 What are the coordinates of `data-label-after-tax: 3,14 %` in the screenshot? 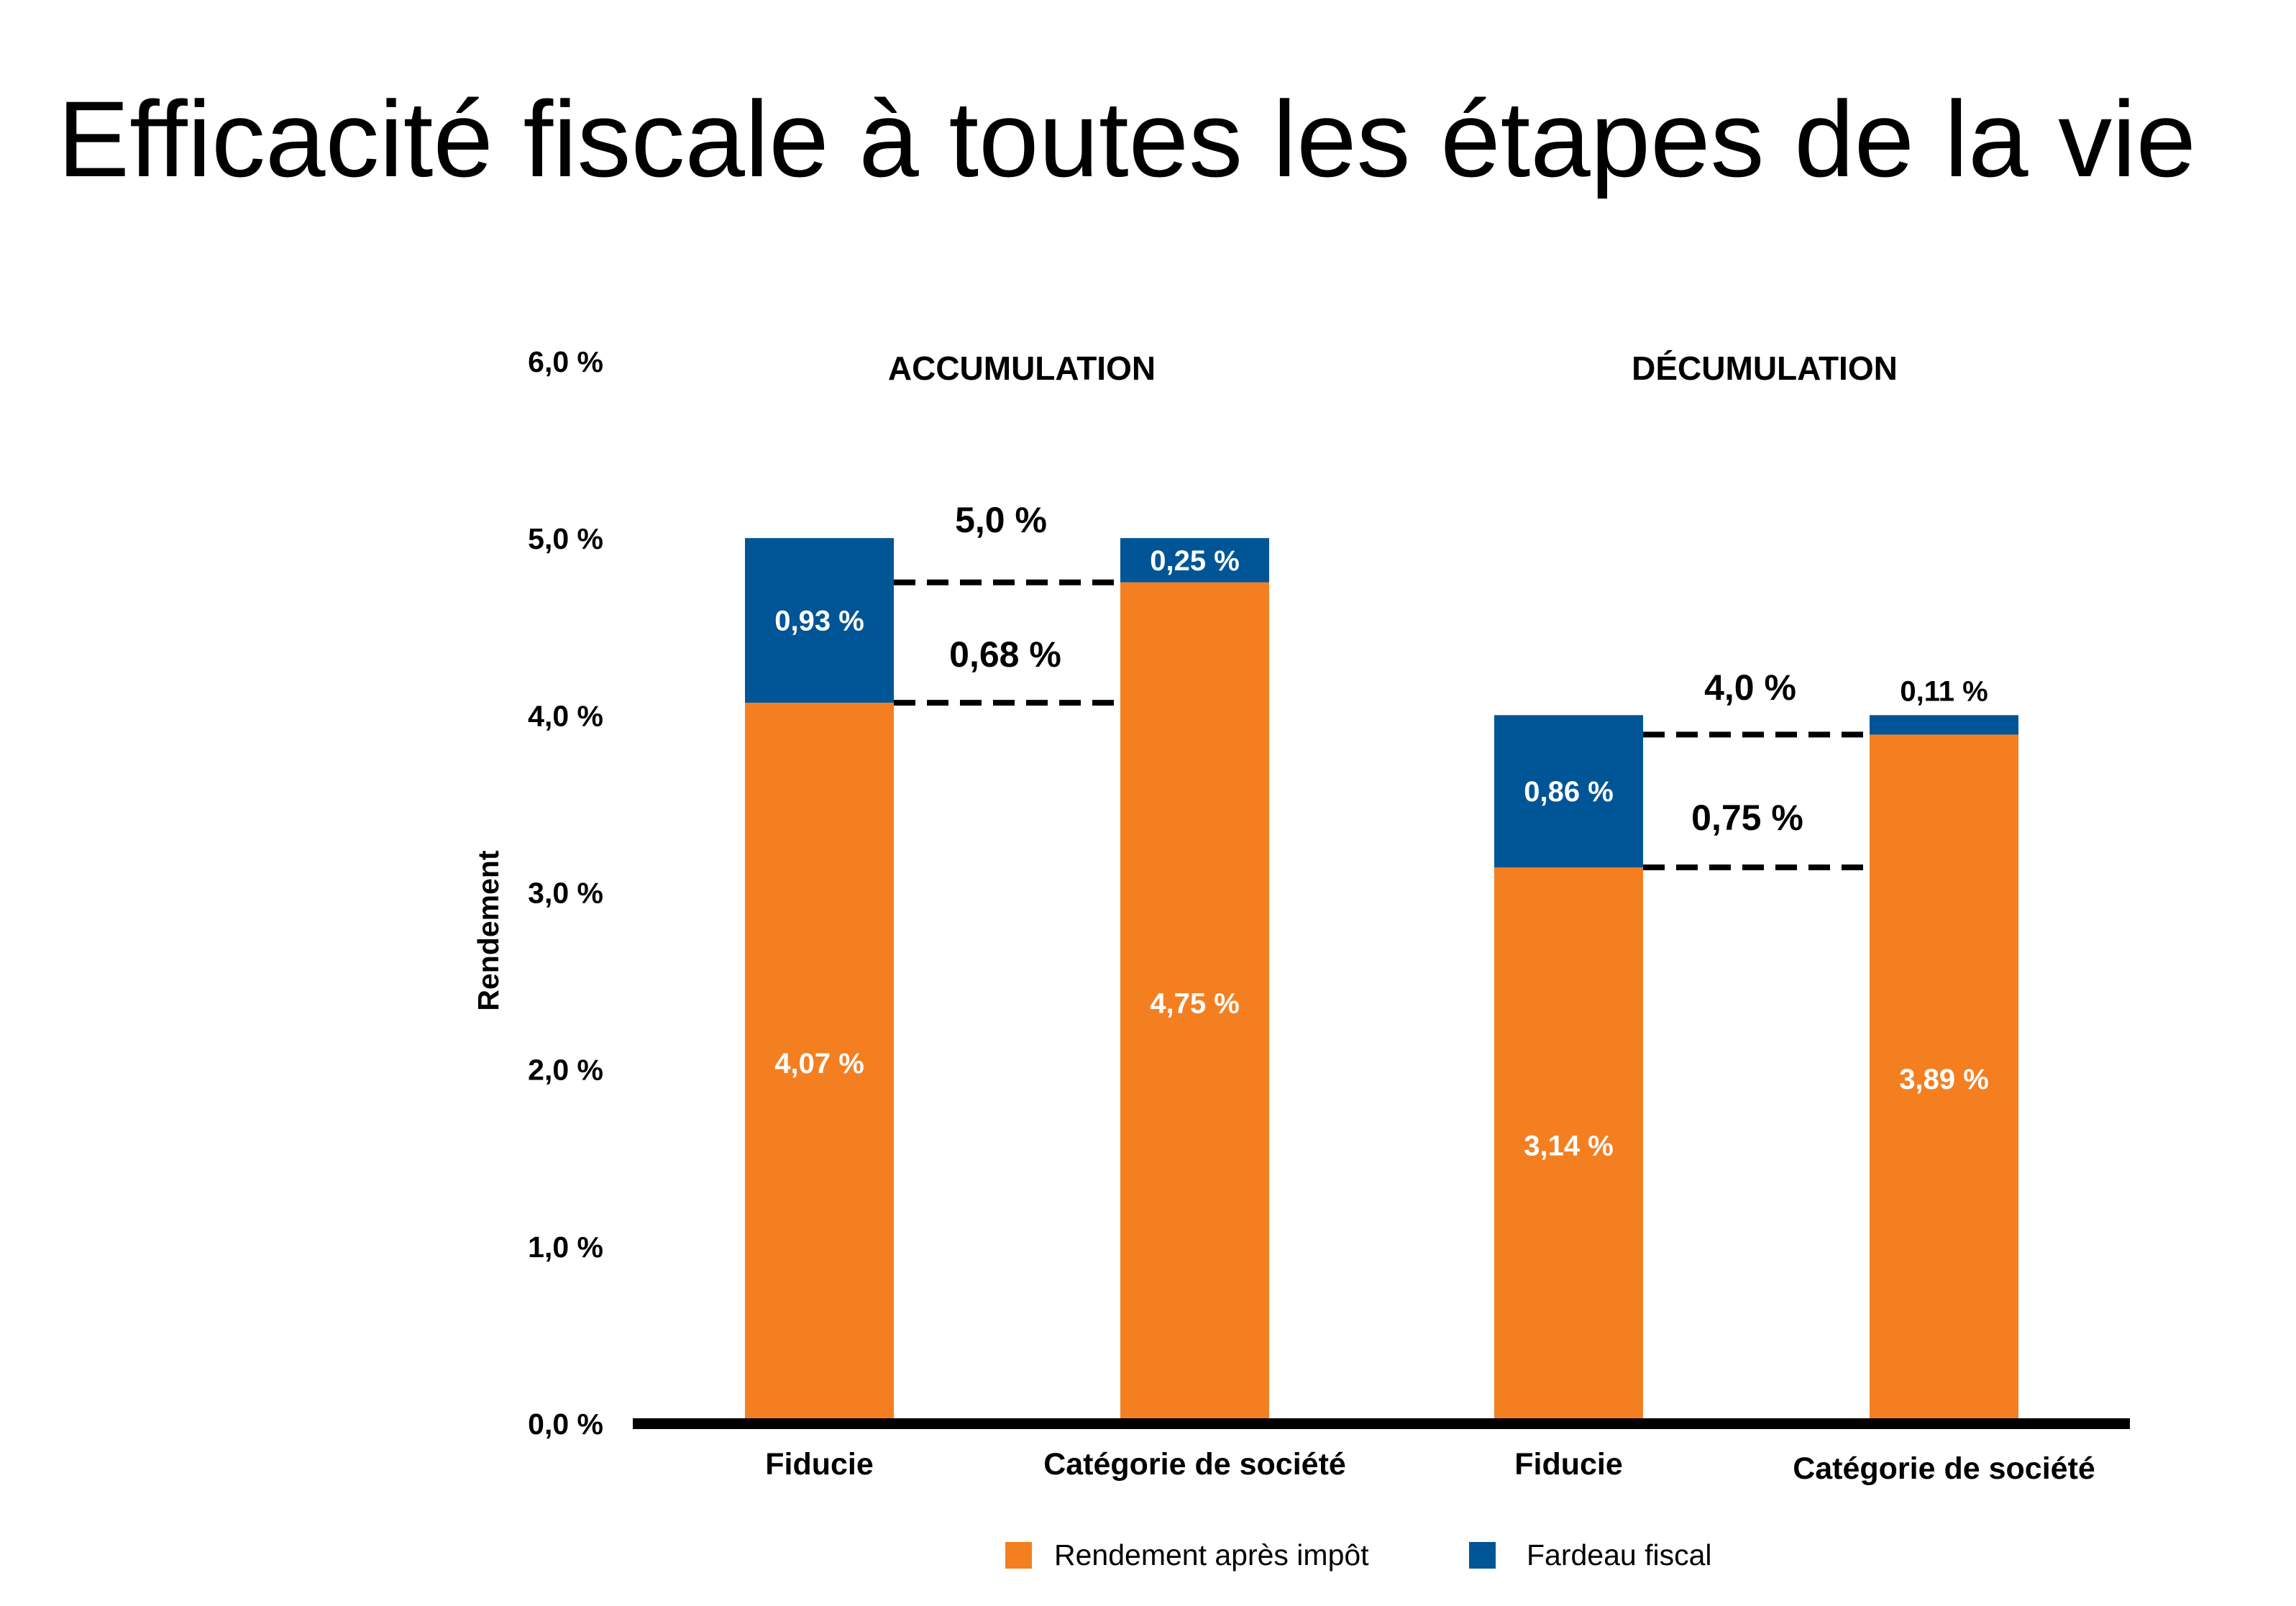 It's located at (1569, 1146).